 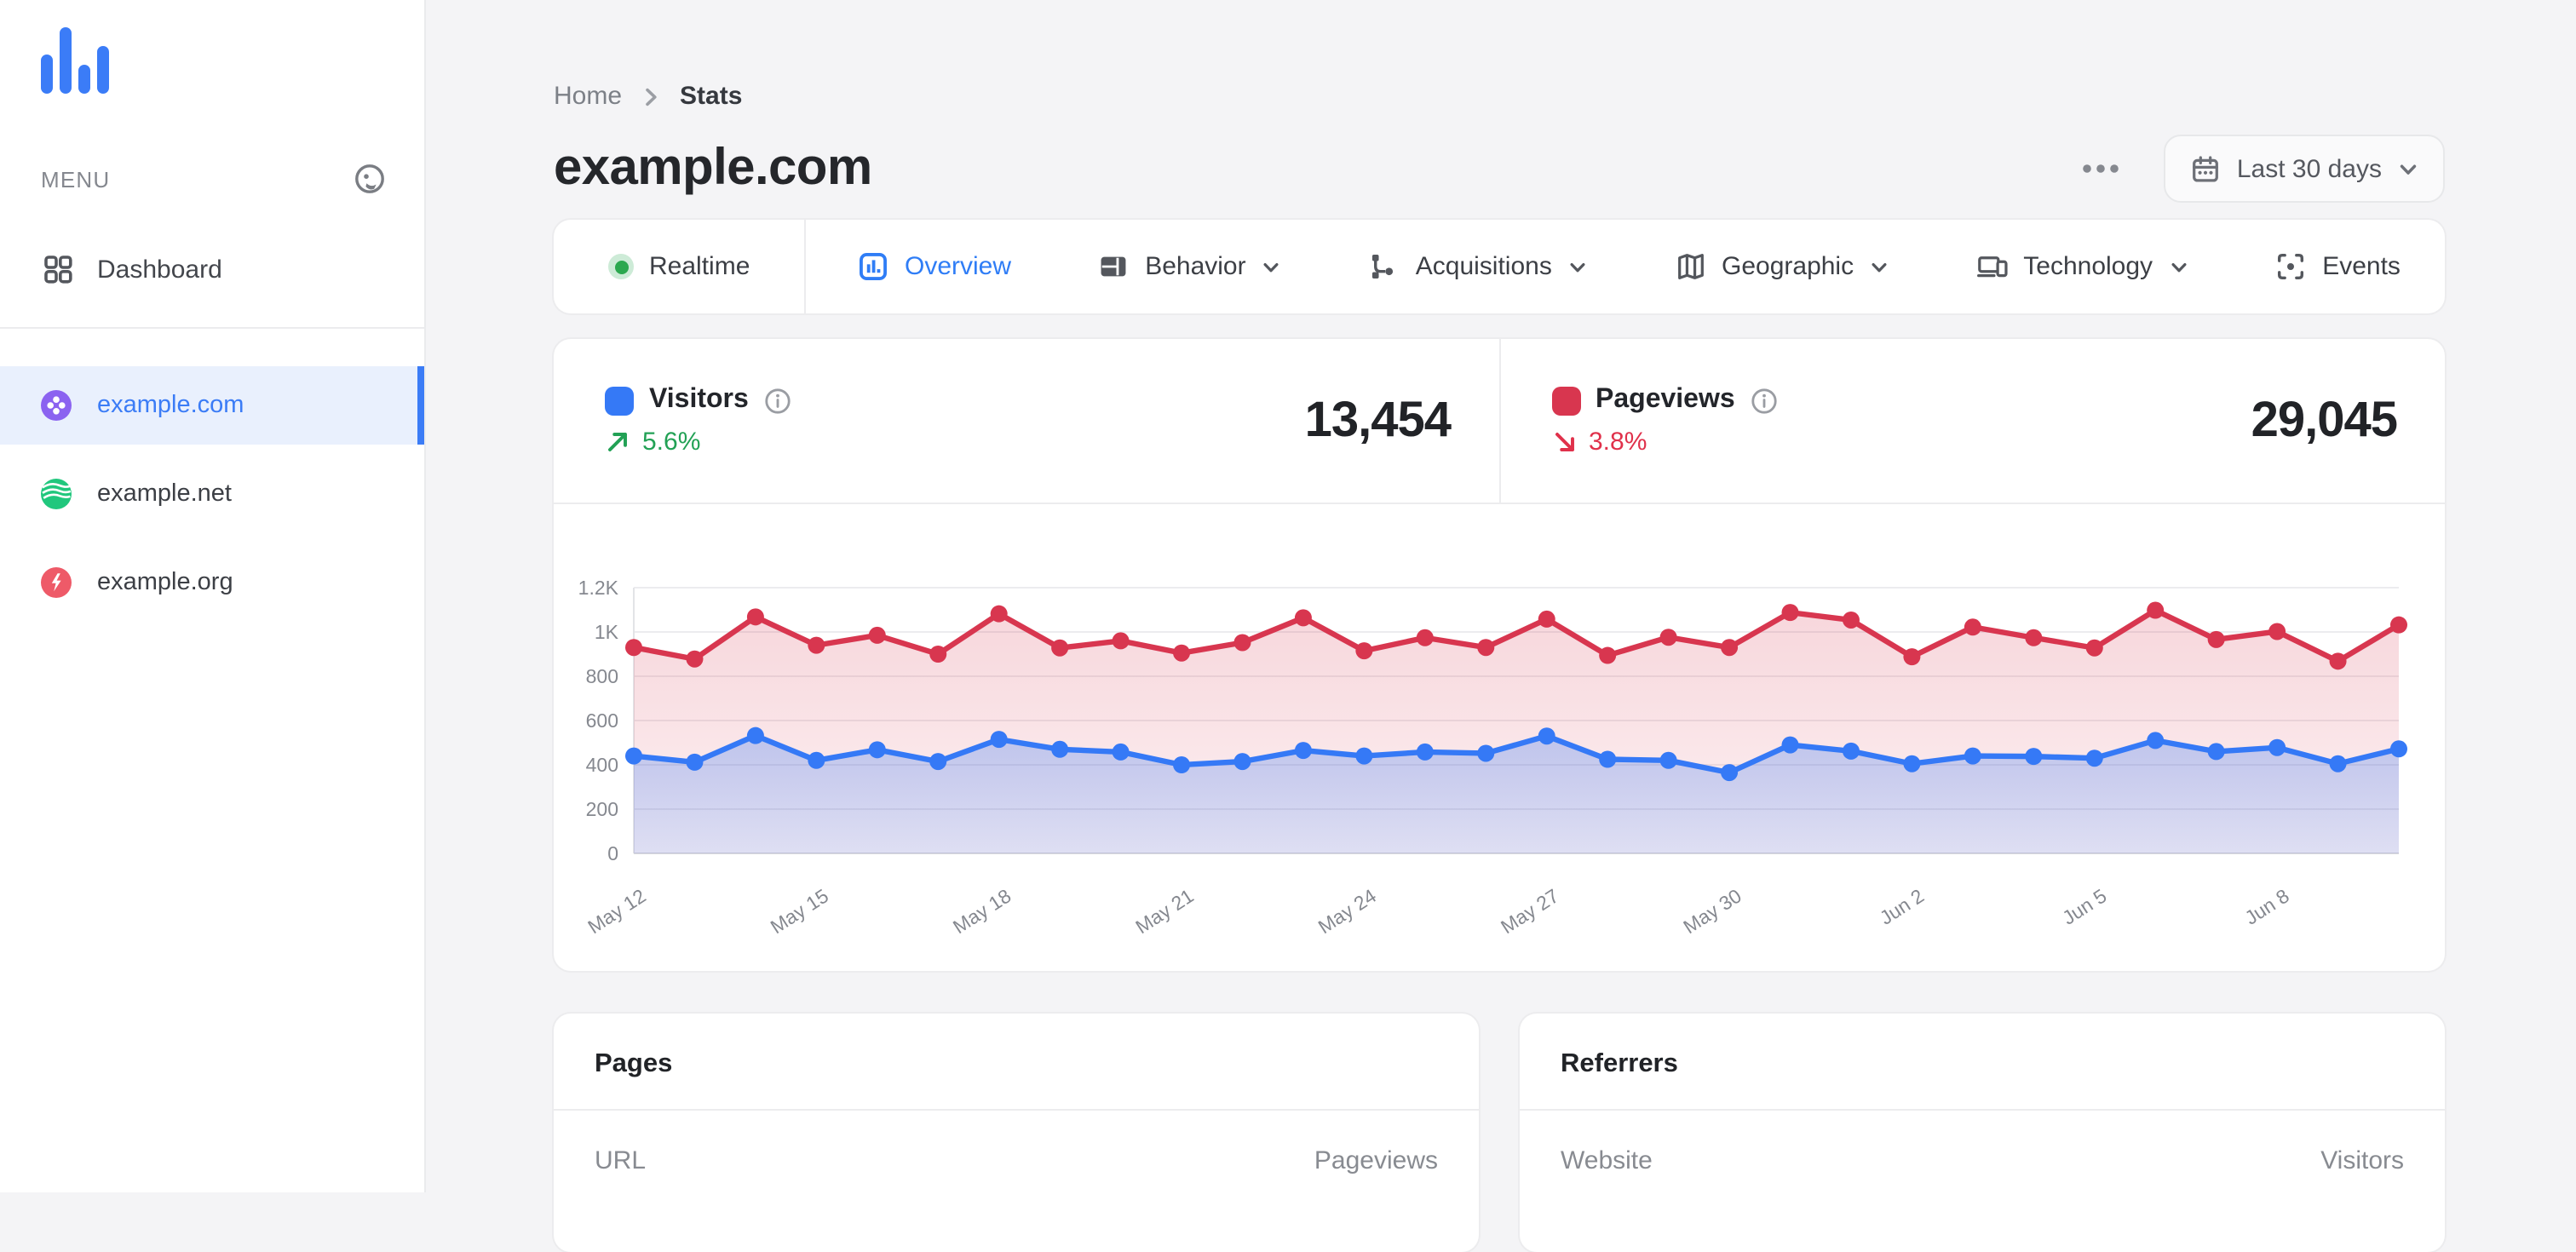 What do you see at coordinates (1478, 266) in the screenshot?
I see `tab-acquisitions: Acquisitions` at bounding box center [1478, 266].